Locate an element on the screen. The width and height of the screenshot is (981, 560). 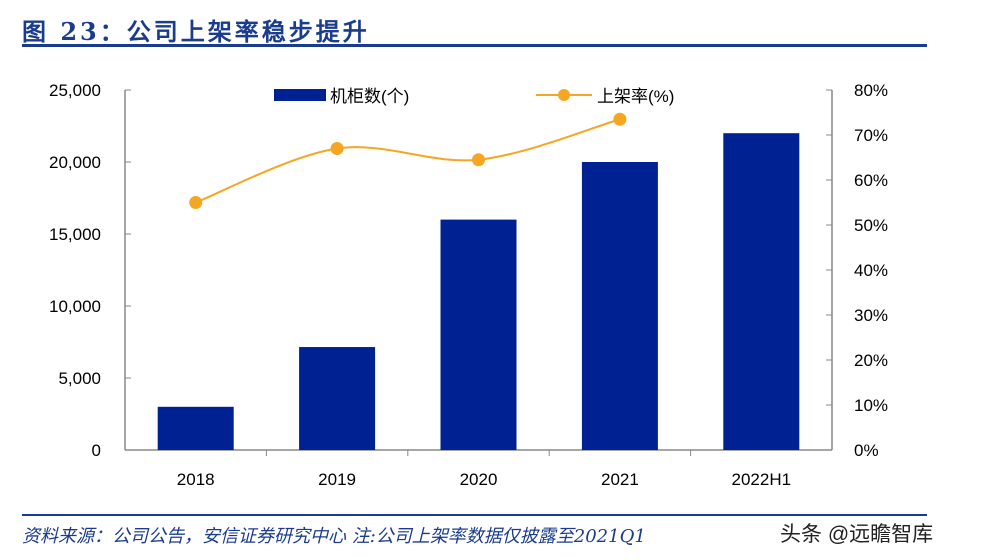
left-tick-label: 25,000 is located at coordinates (75, 90).